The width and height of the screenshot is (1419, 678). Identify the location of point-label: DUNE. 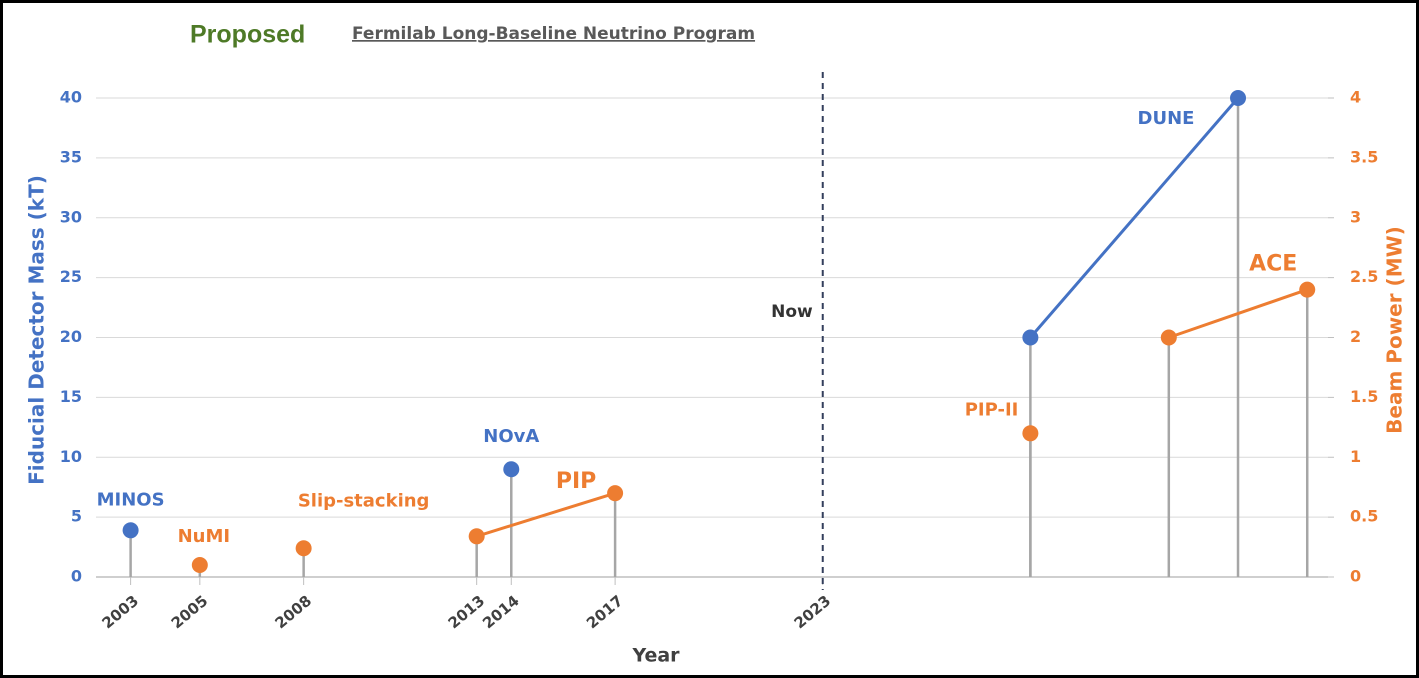
(1166, 118).